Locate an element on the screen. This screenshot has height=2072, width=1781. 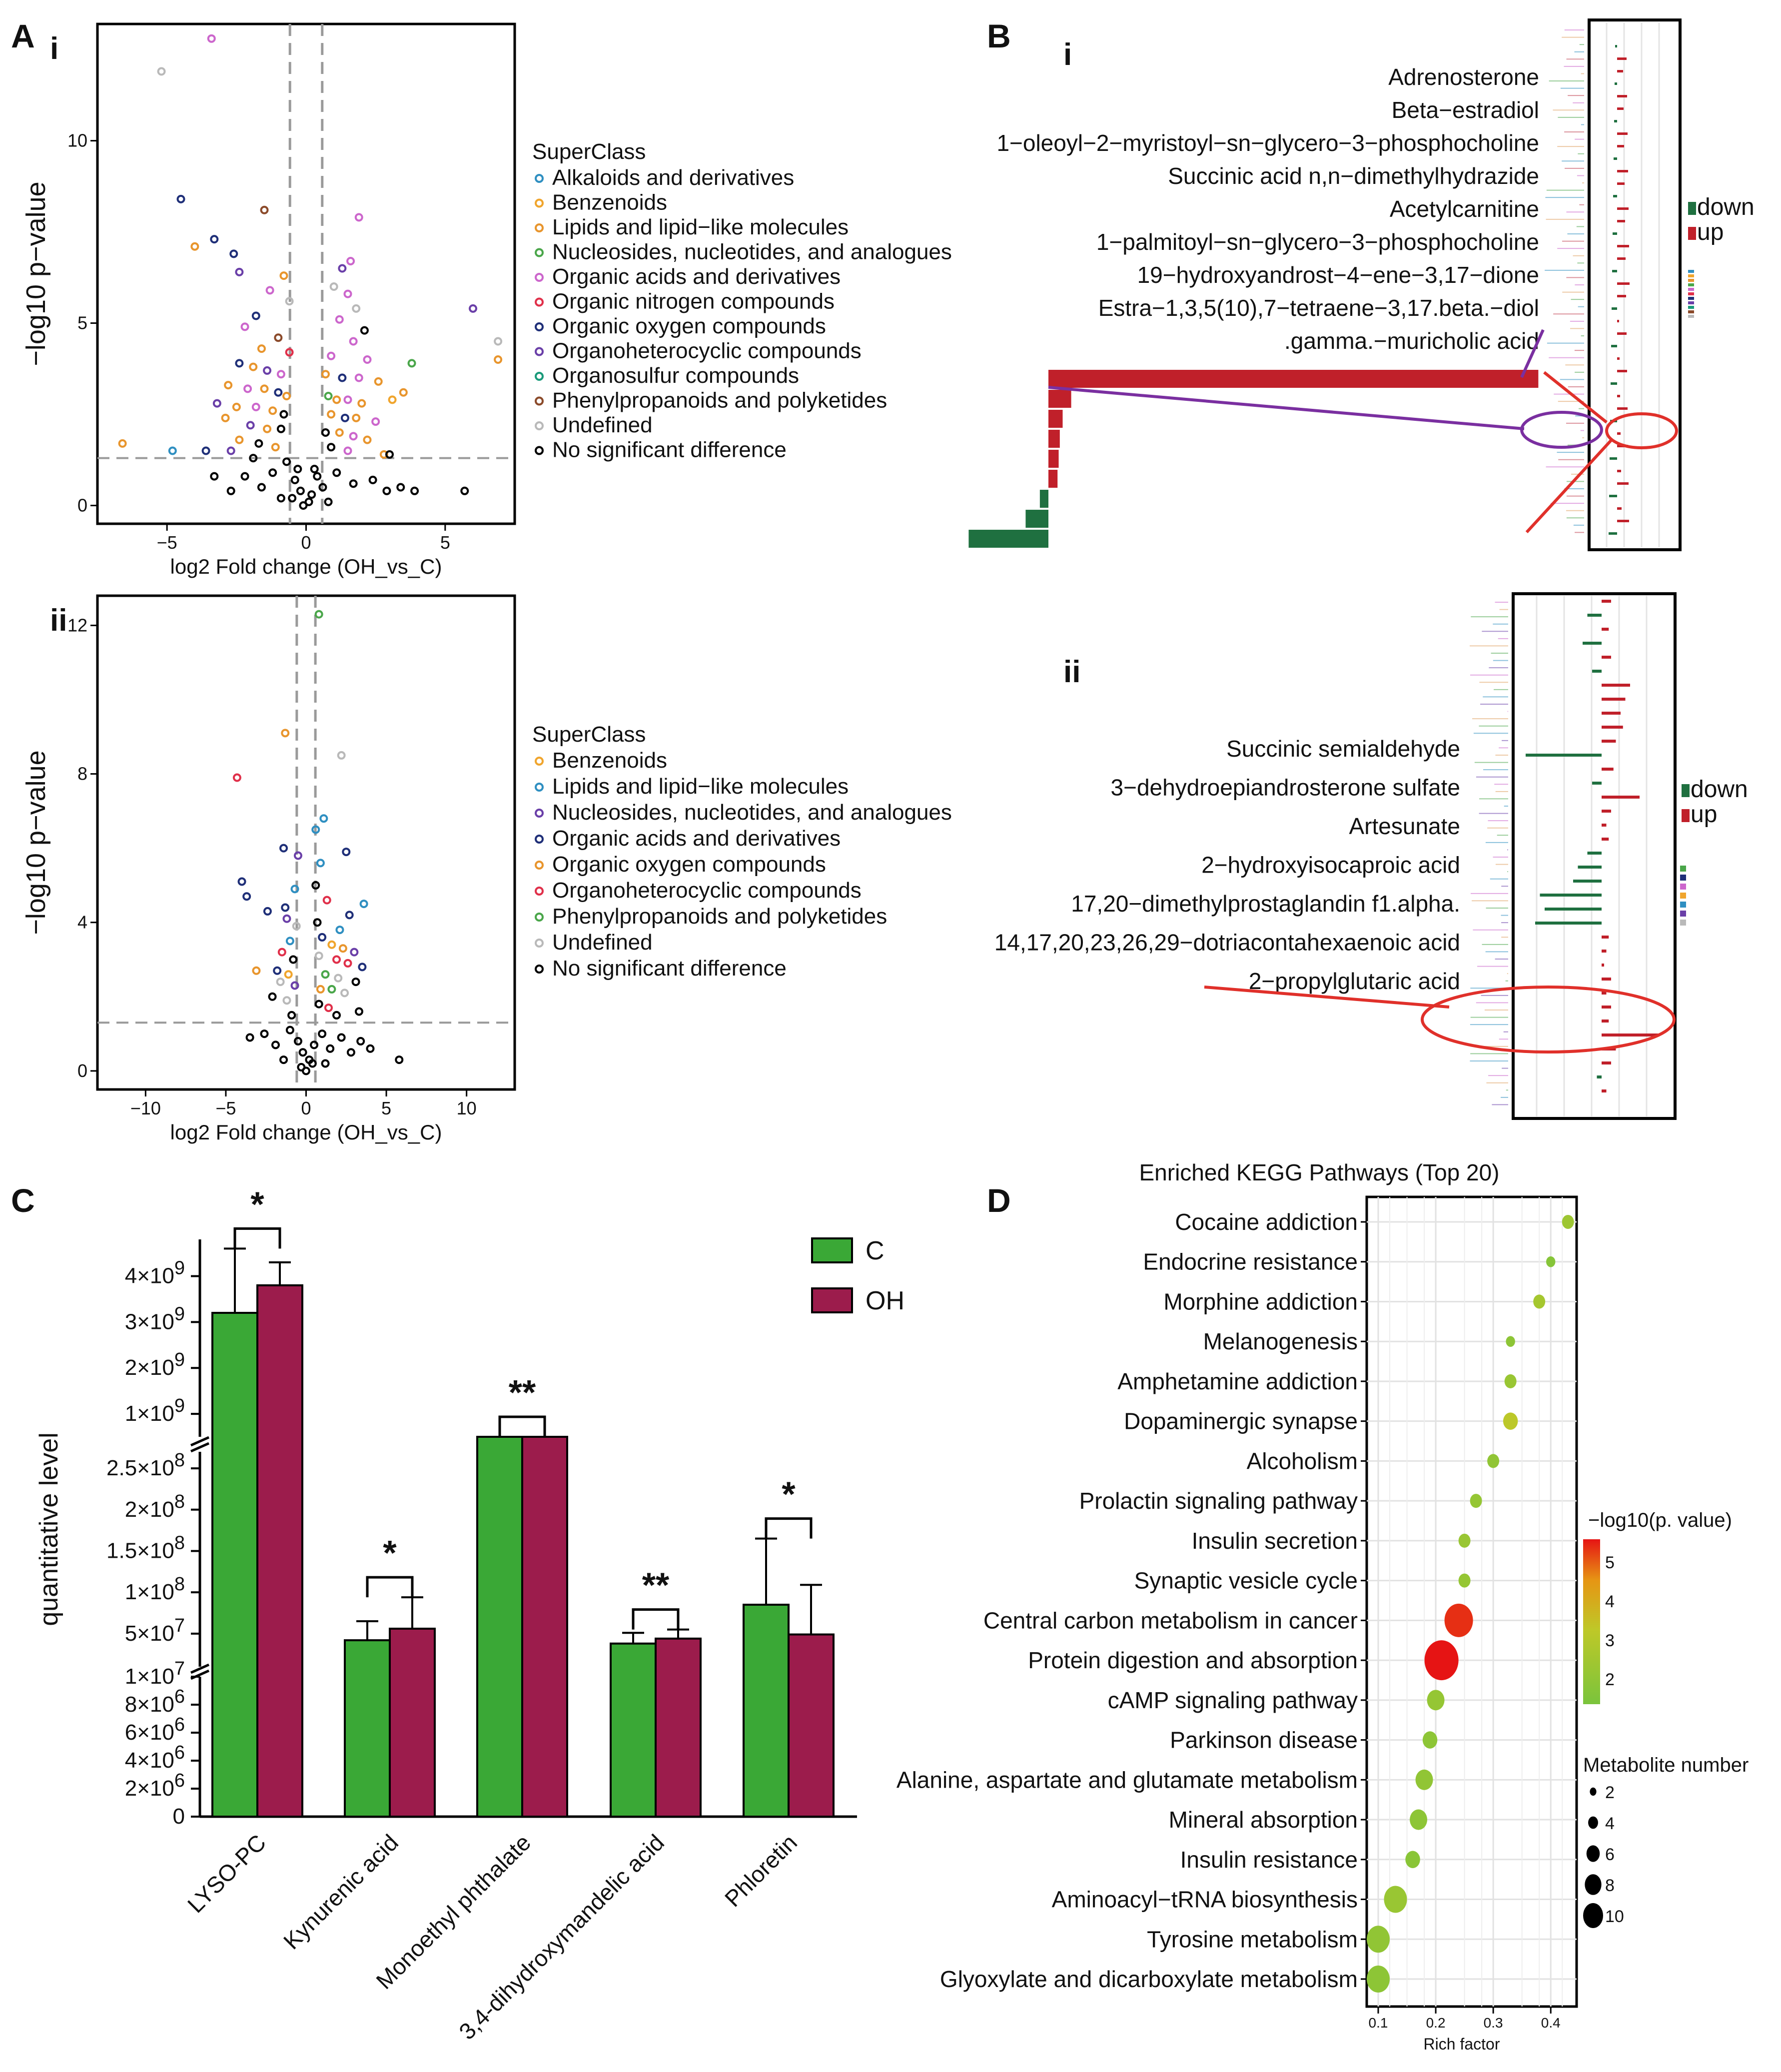
legend-label-up: up is located at coordinates (1704, 814).